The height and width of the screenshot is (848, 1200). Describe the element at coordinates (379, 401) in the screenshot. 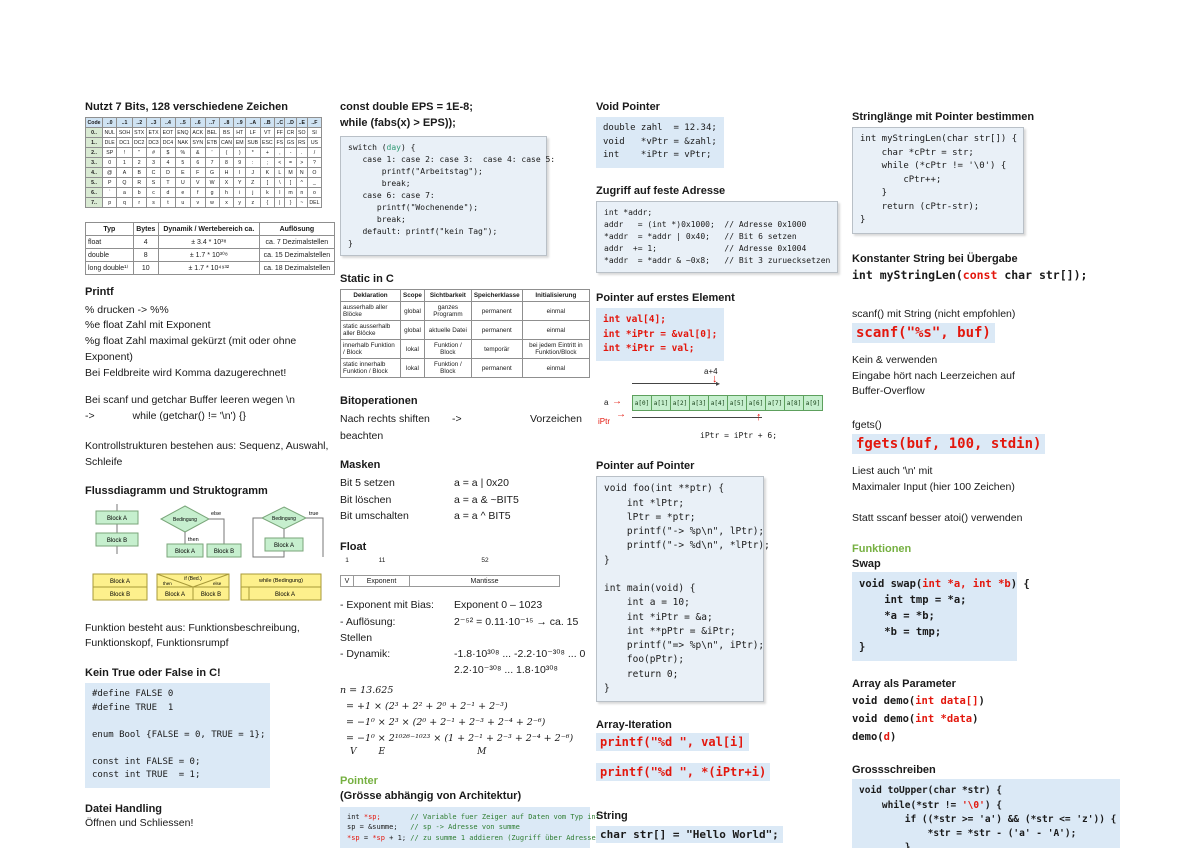

I see `bitoperationen-title: Bitoperationen` at that location.